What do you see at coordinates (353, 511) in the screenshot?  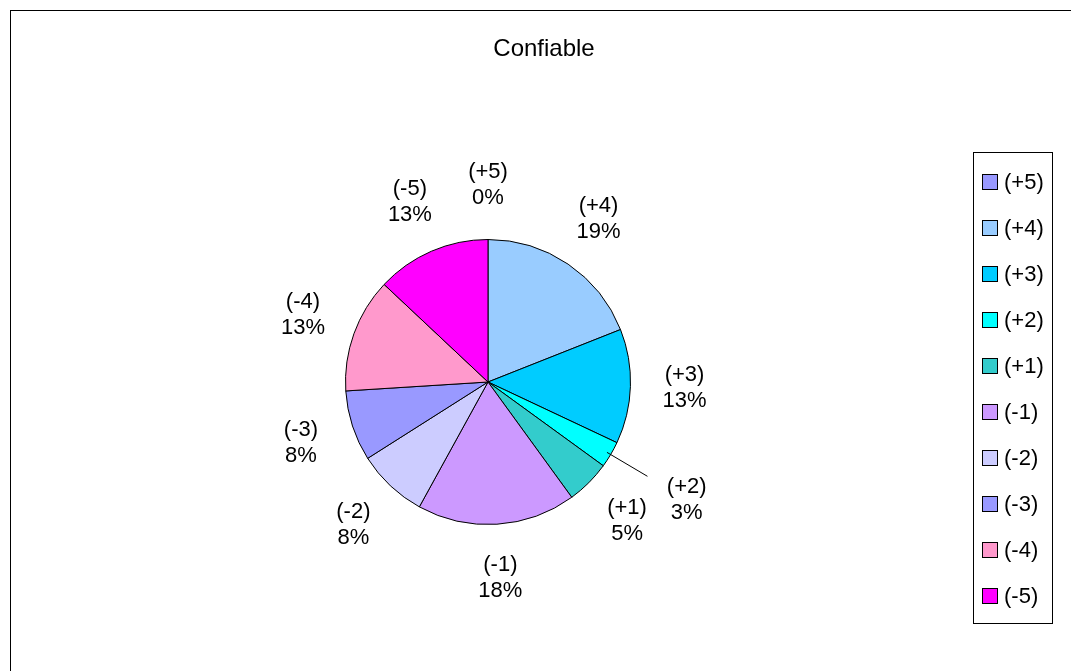 I see `slice-label: (-2)` at bounding box center [353, 511].